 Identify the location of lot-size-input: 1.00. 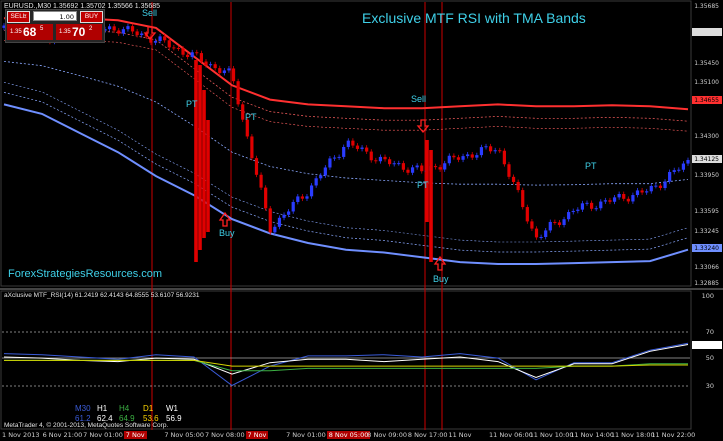
(55, 16).